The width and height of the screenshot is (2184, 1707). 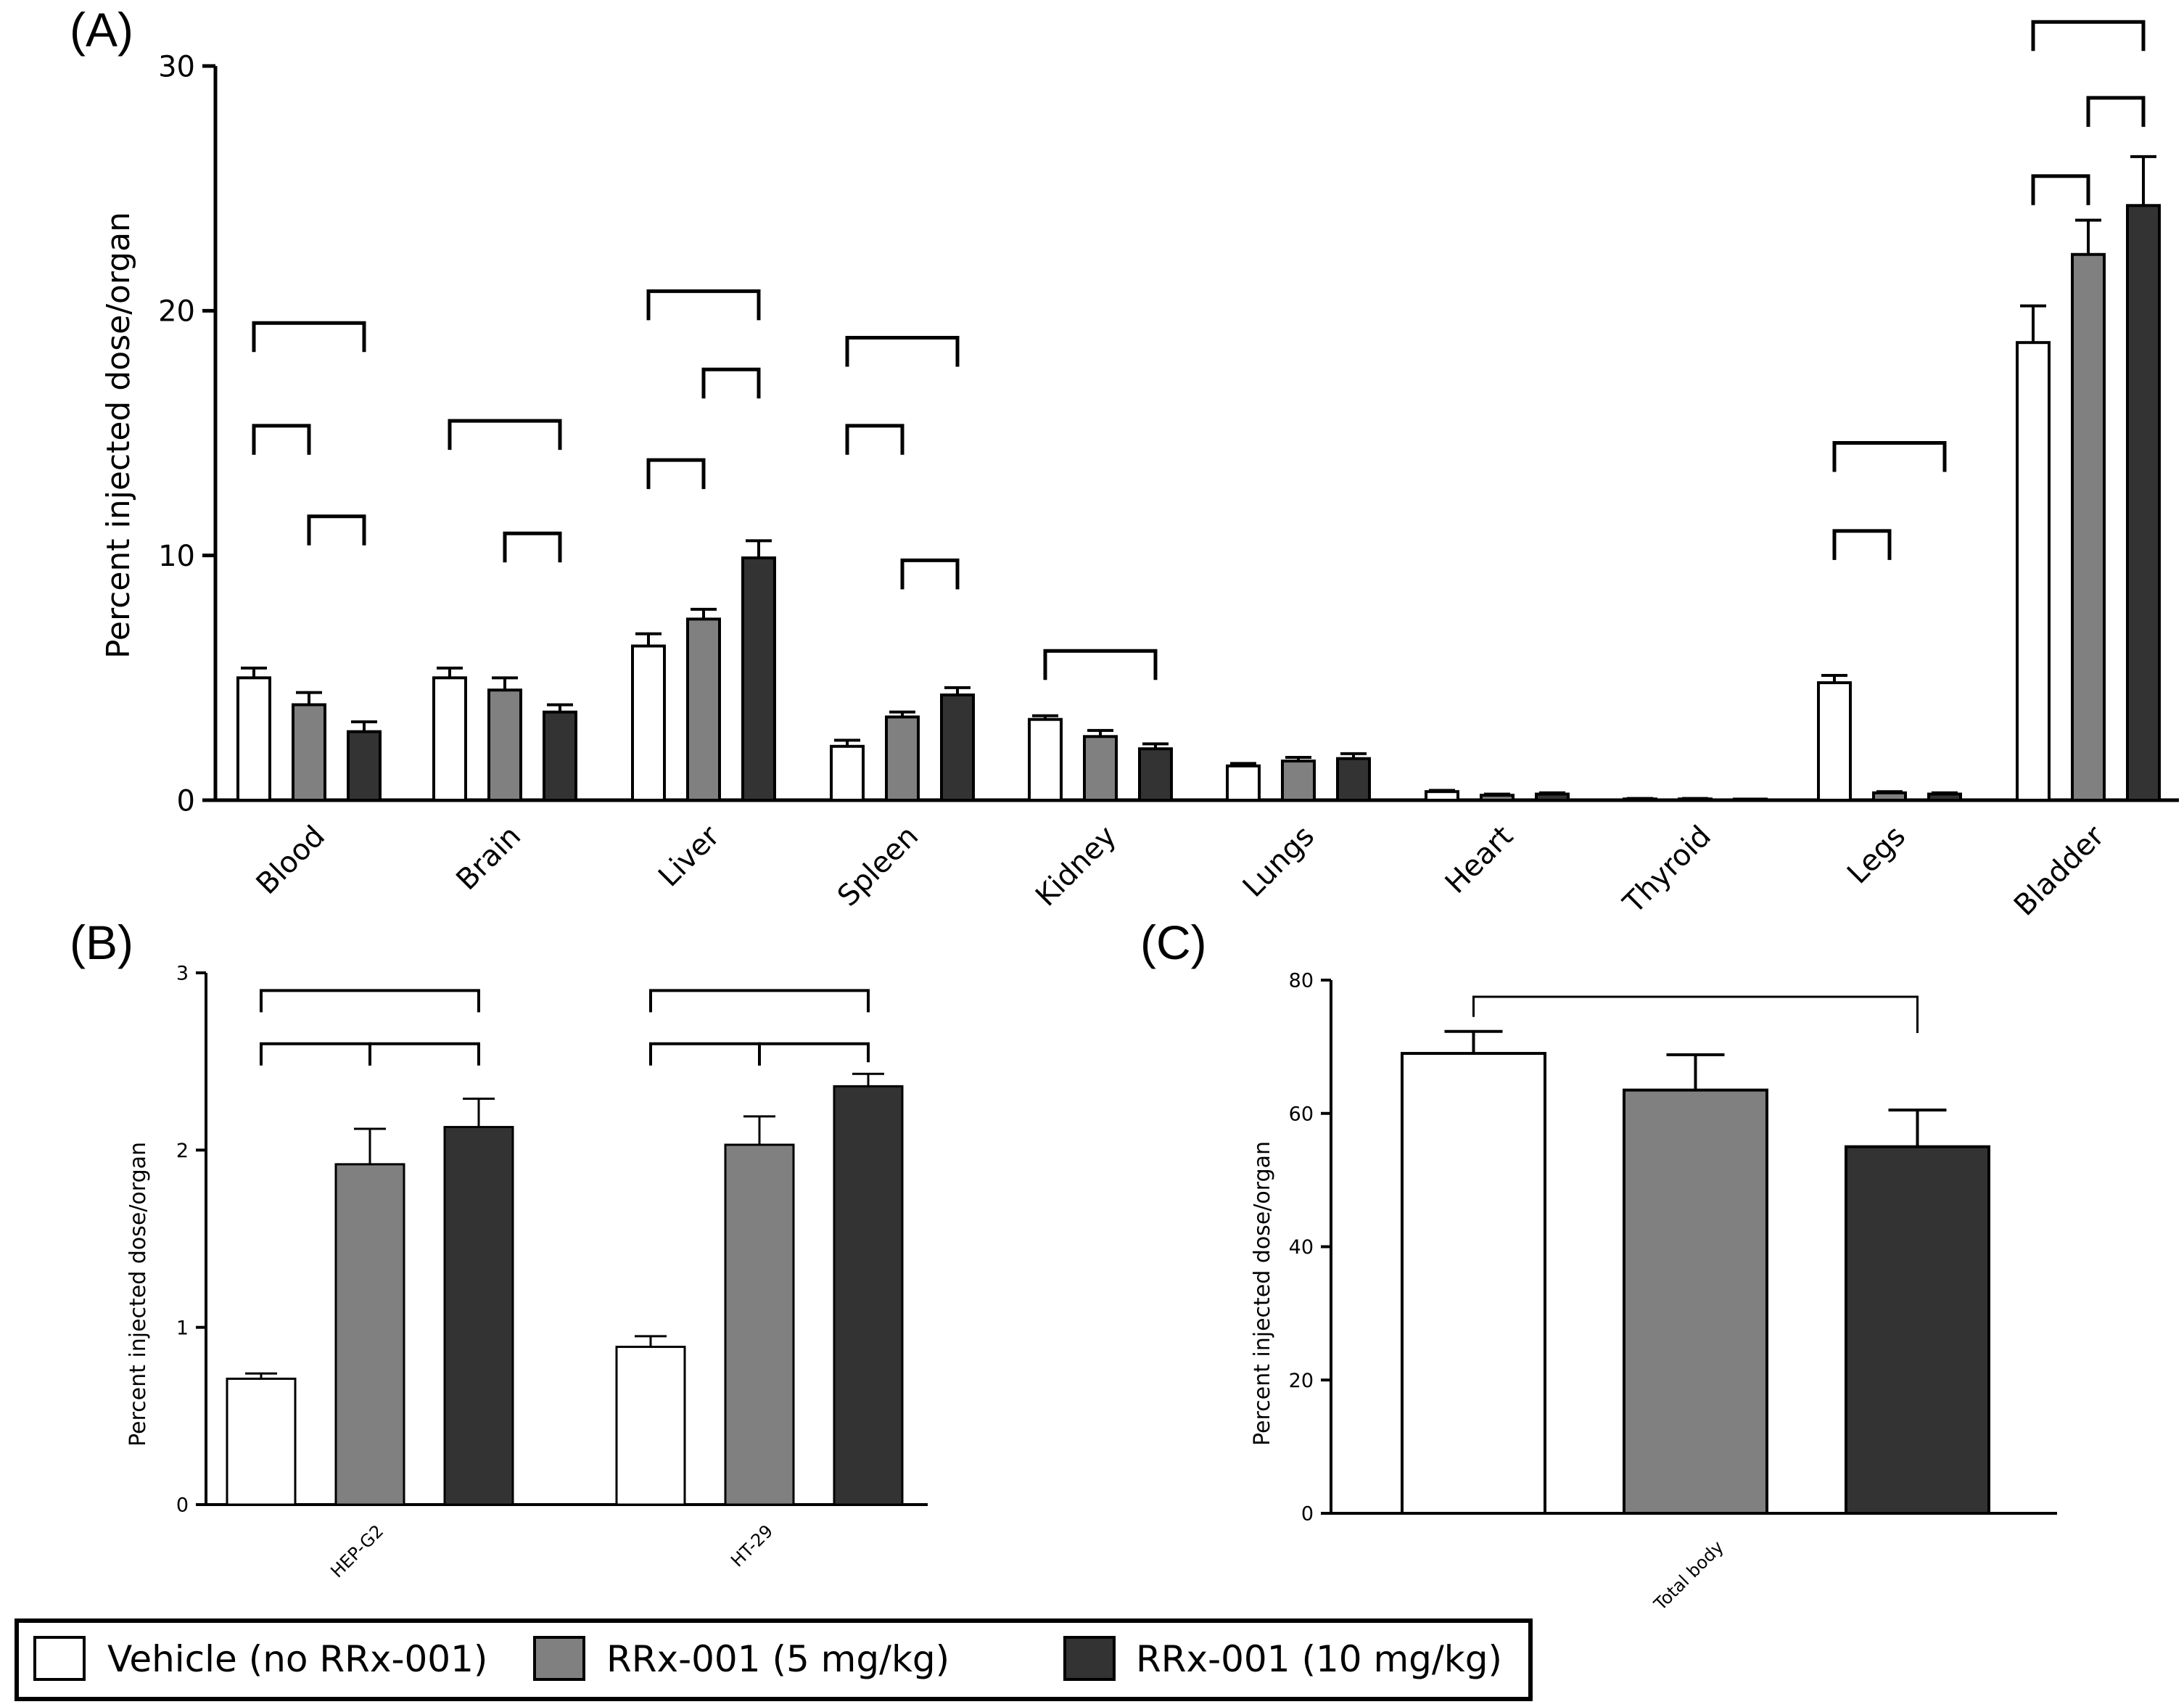 I want to click on category-label-legs: Legs, so click(x=1876, y=855).